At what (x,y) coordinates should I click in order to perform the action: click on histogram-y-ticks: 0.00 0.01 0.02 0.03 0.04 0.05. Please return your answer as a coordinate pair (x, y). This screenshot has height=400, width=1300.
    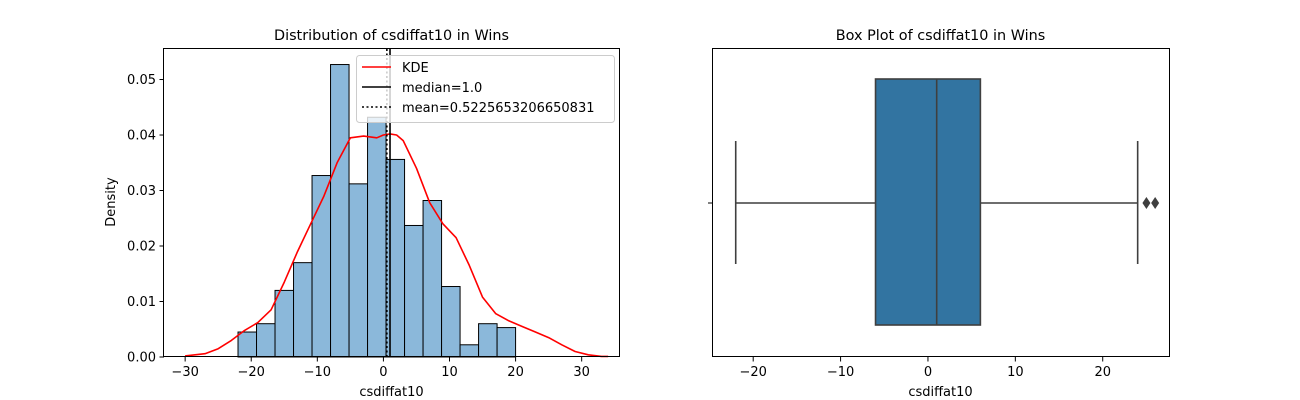
    Looking at the image, I should click on (145, 219).